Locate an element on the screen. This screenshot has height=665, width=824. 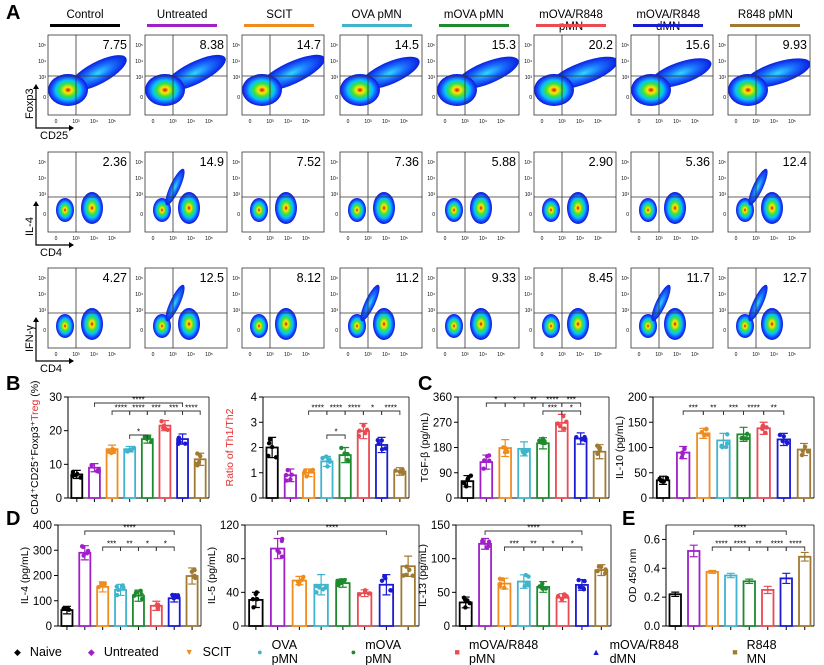
flow-plot: 14.5 10⁵ 10⁴ 10³ 0 0 10³ 10⁴ 10⁵ is located at coordinates (376, 79).